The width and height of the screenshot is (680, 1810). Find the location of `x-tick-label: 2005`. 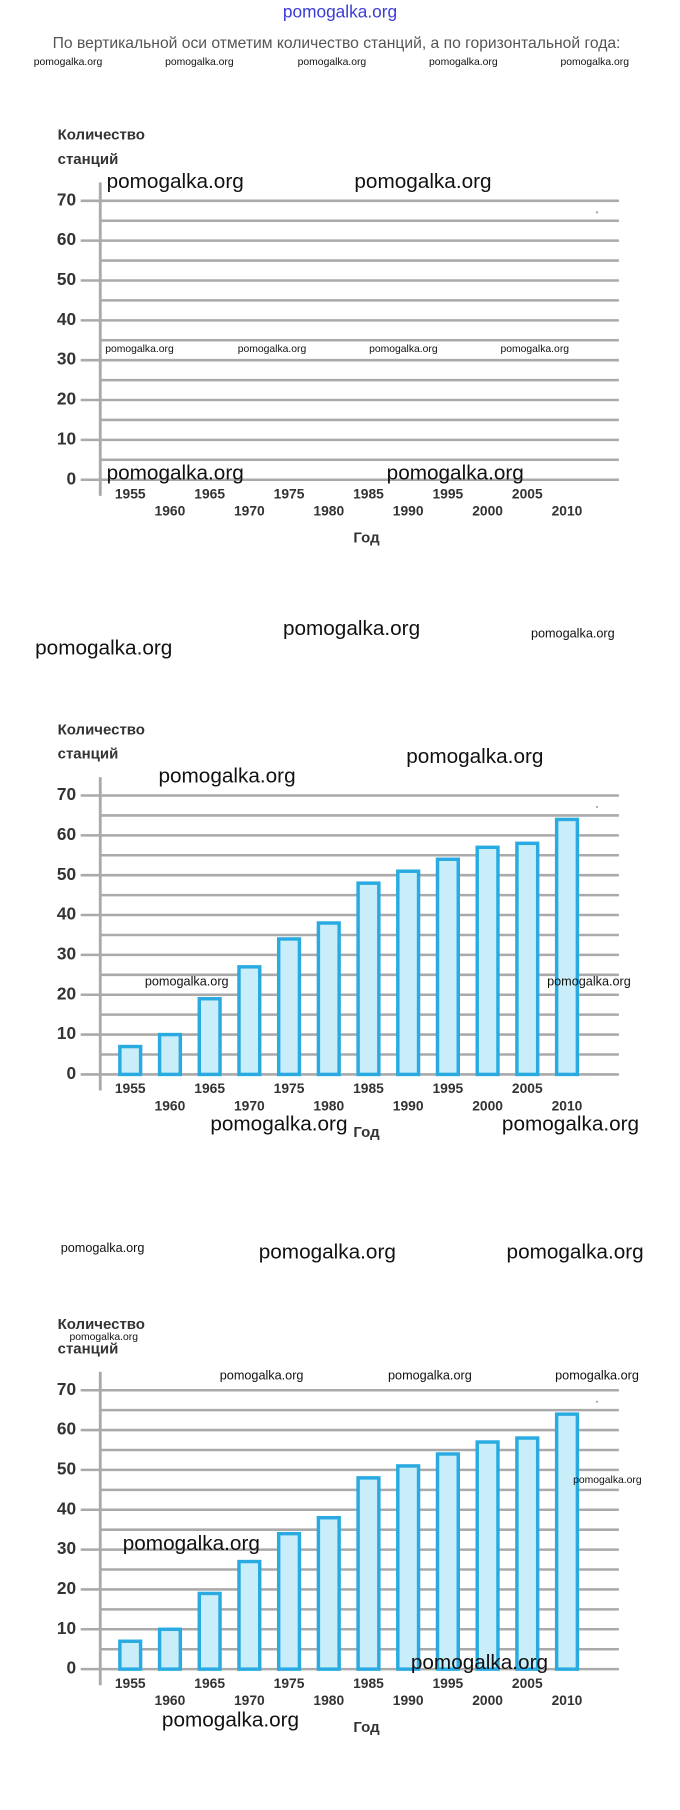

x-tick-label: 2005 is located at coordinates (527, 493).